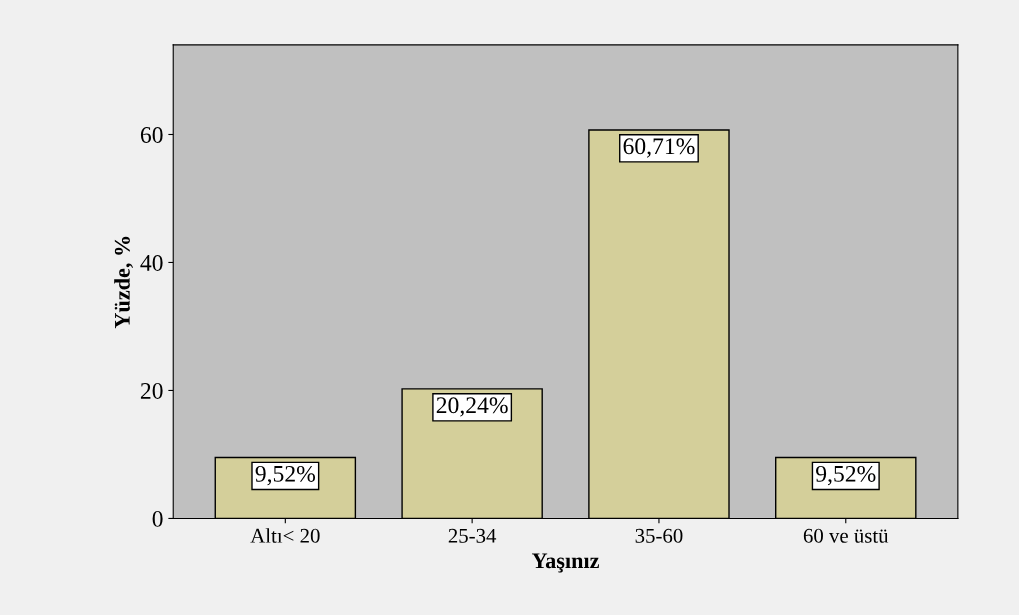 The height and width of the screenshot is (615, 1019). I want to click on data-label: 20,24%, so click(472, 407).